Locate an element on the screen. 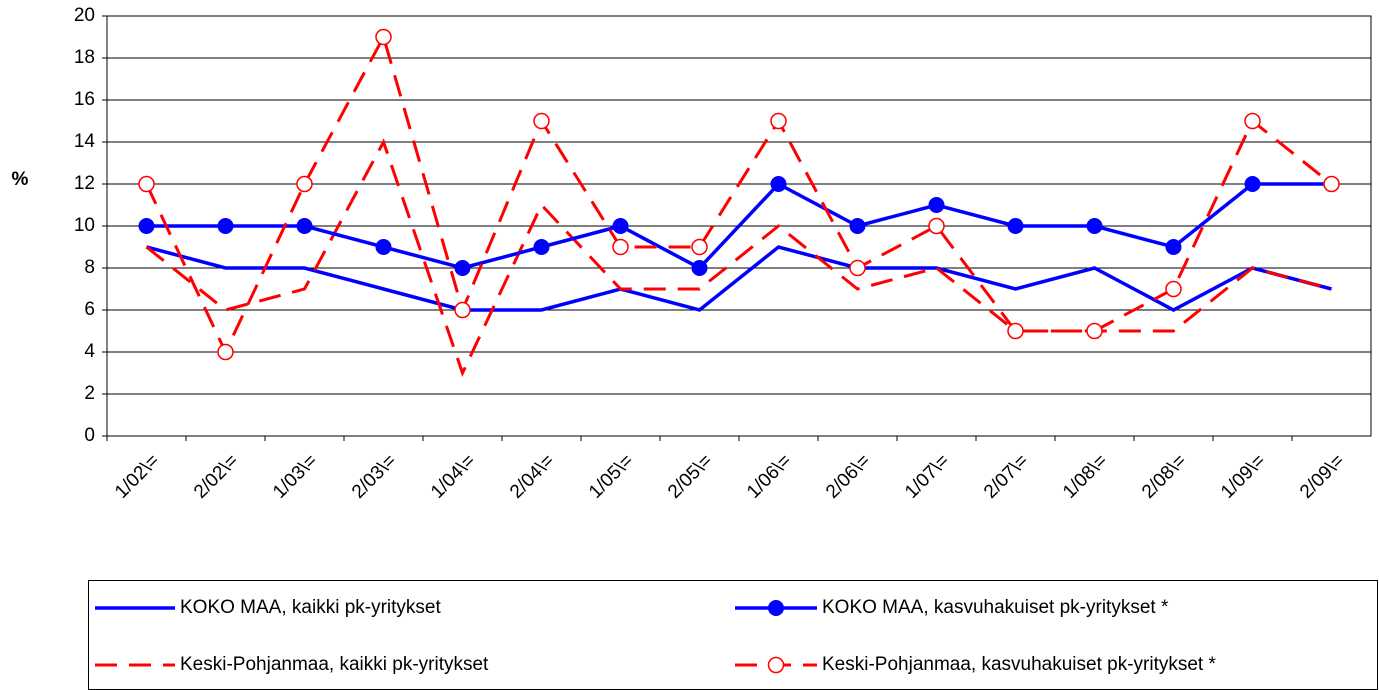  y-tick-label: 0 is located at coordinates (89, 435).